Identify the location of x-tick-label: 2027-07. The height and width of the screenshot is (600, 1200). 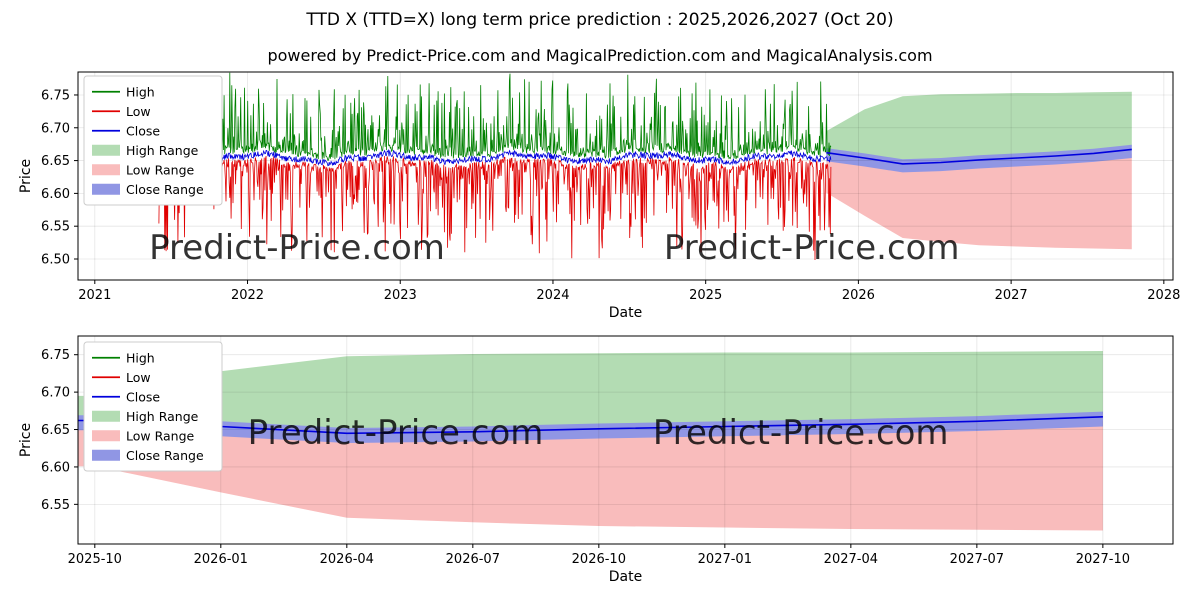
(977, 559).